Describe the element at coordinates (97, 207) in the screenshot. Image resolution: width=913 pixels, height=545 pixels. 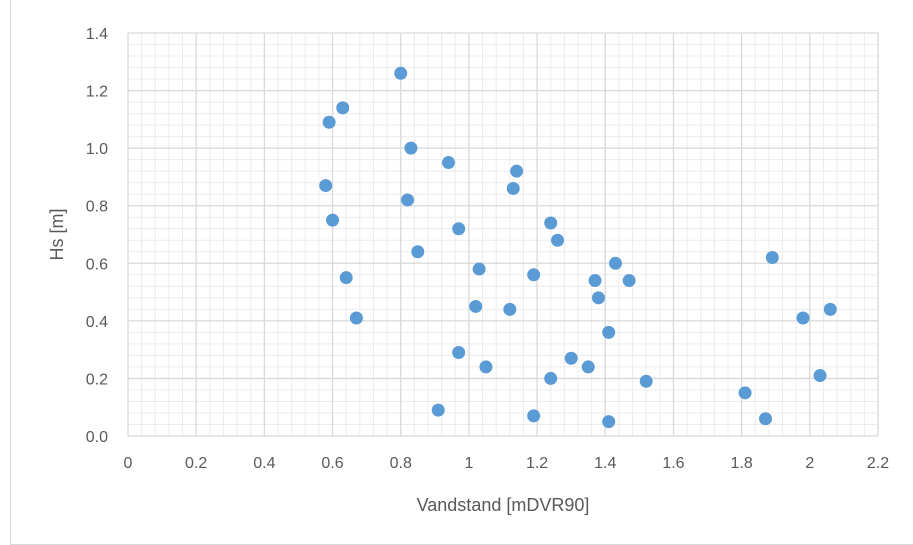
I see `y-tick-label: 0.8` at that location.